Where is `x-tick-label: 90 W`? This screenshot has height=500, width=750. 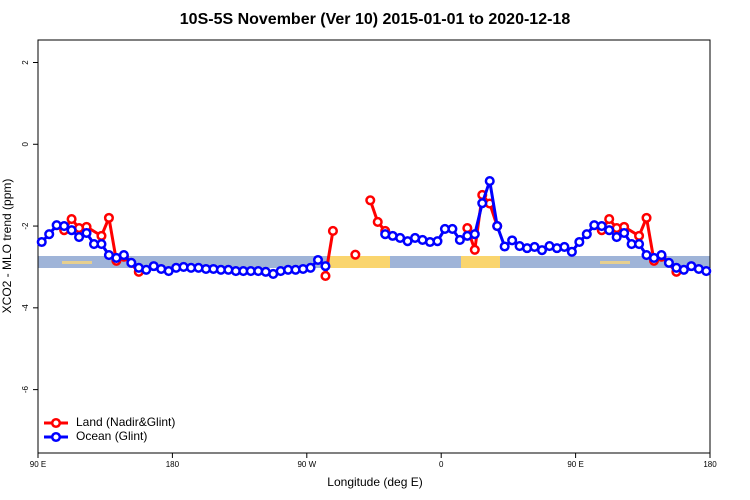 x-tick-label: 90 W is located at coordinates (306, 464).